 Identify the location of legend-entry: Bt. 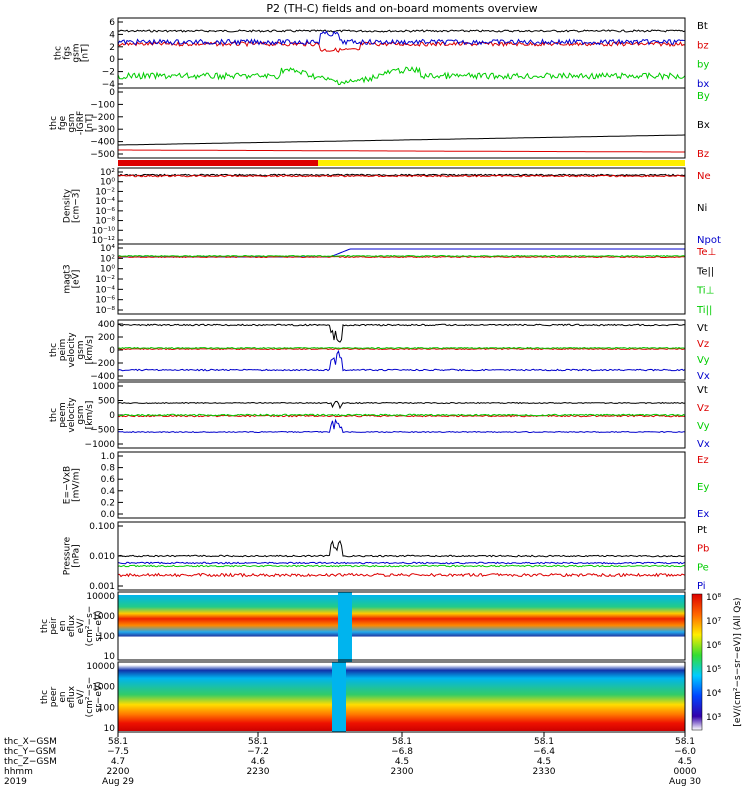
(702, 26).